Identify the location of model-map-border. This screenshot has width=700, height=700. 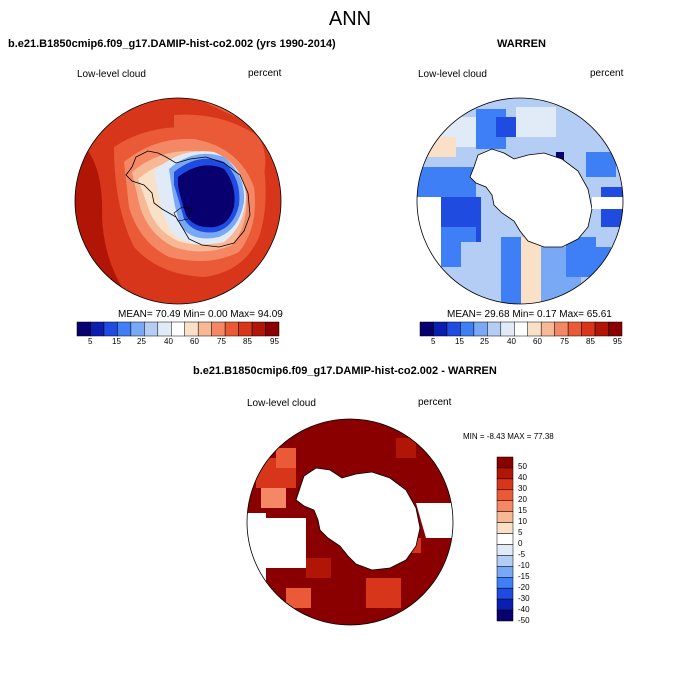
(178, 201).